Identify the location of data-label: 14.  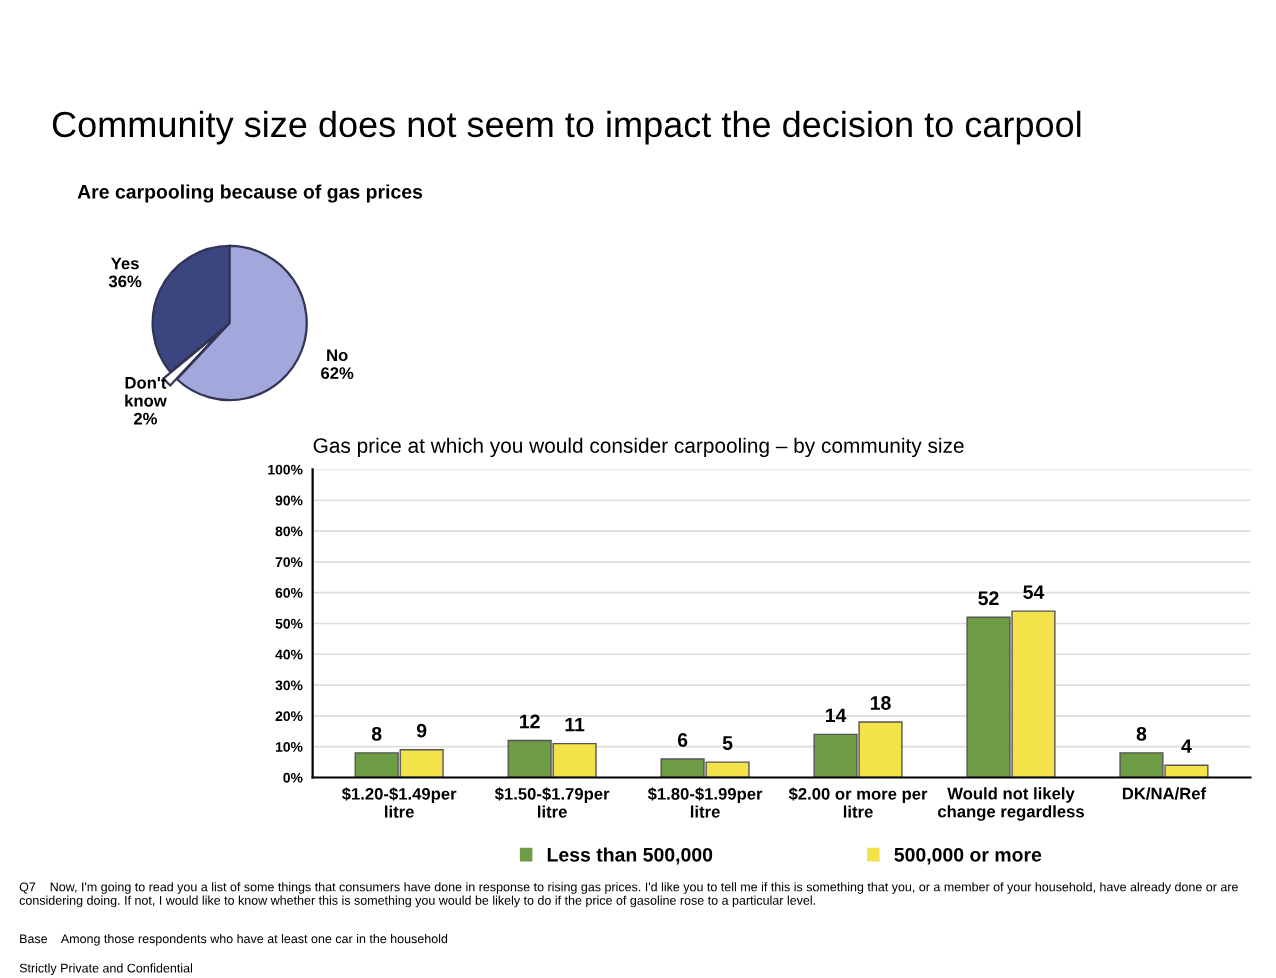
(836, 715).